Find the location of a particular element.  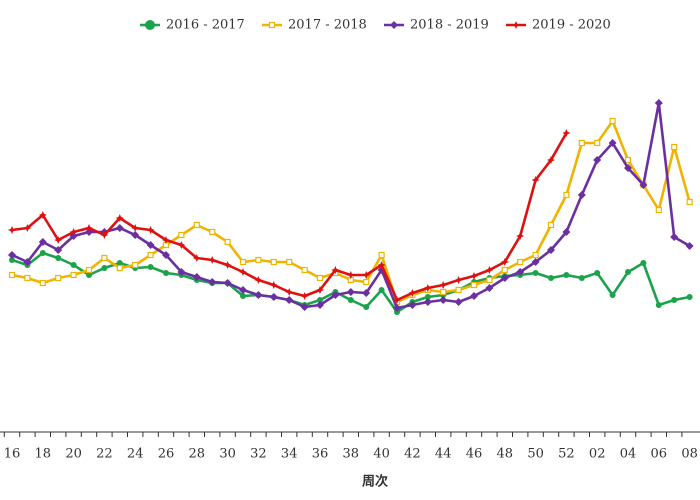

x-tick-label: 38 is located at coordinates (351, 454).